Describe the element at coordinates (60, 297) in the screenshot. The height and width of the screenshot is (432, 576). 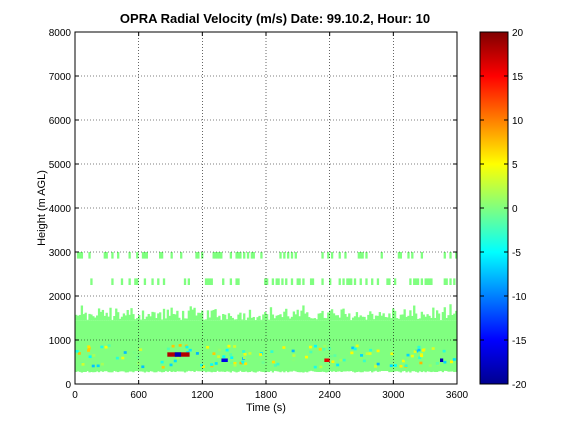
I see `y-tick-label: 2000` at that location.